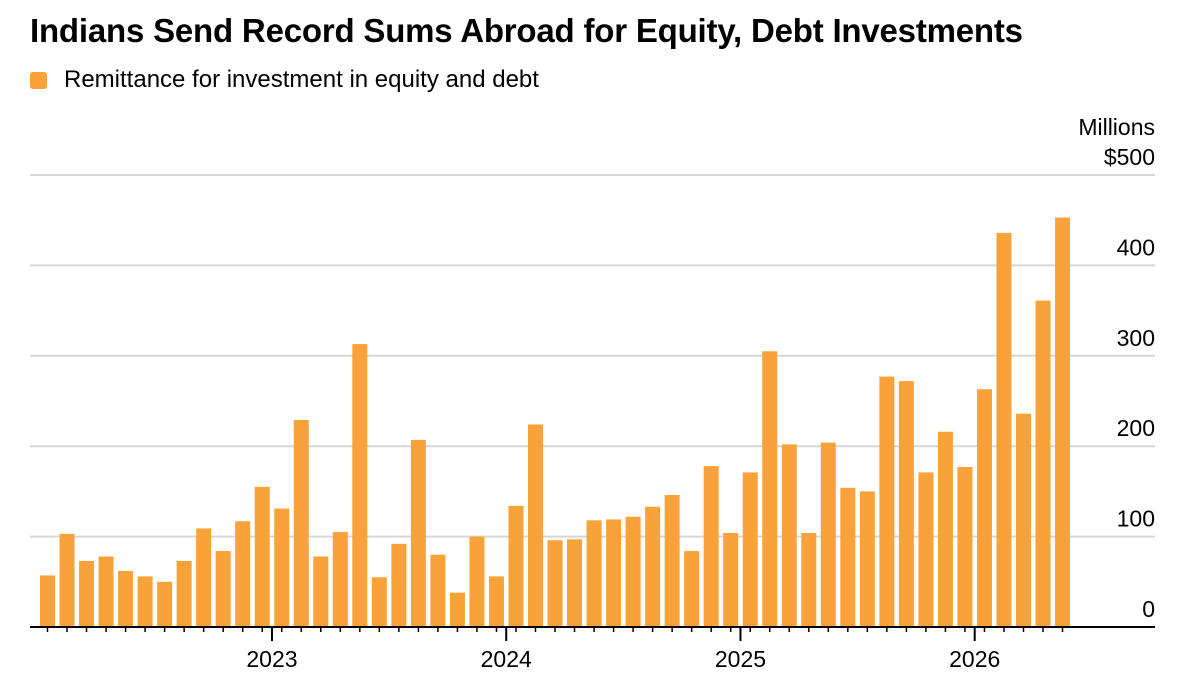 The width and height of the screenshot is (1200, 675). Describe the element at coordinates (740, 659) in the screenshot. I see `x-tick-label: 2025` at that location.